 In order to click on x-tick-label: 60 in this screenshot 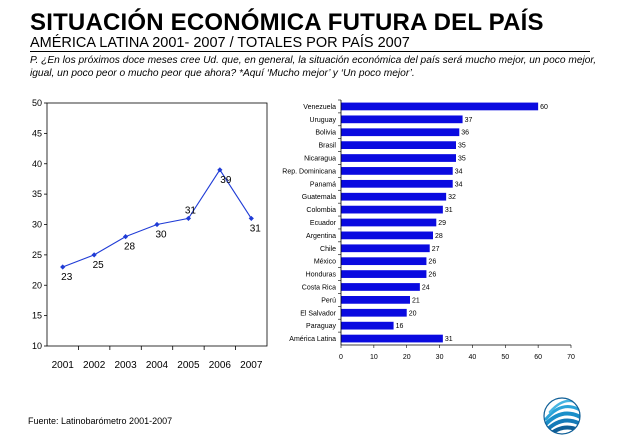, I will do `click(538, 357)`.